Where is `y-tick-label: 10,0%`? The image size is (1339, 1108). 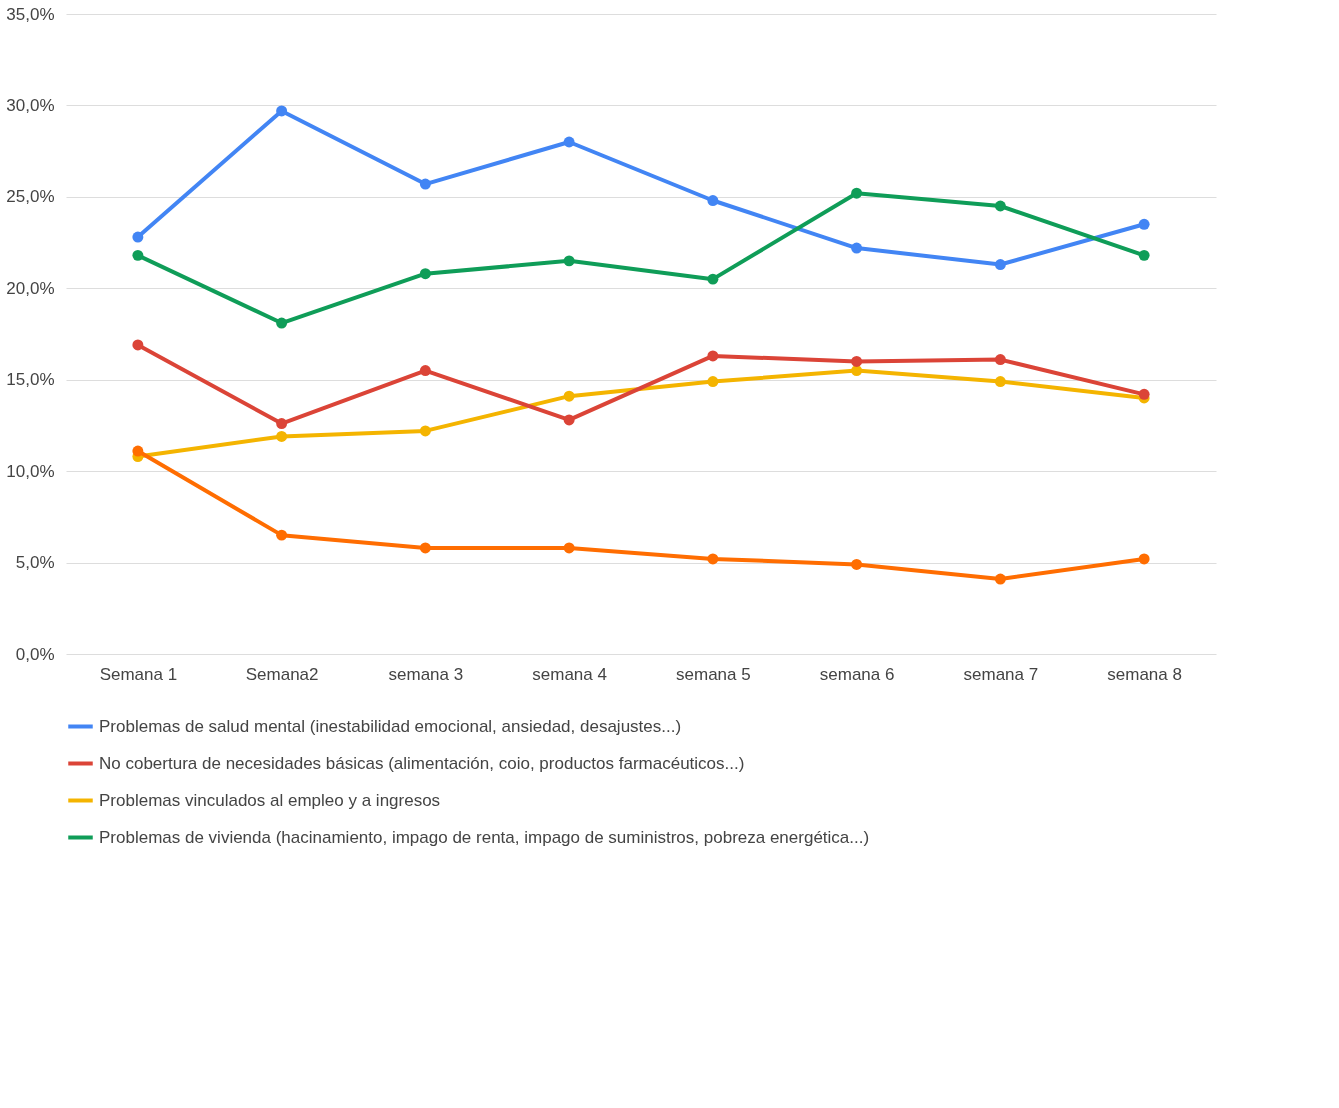 y-tick-label: 10,0% is located at coordinates (30, 471).